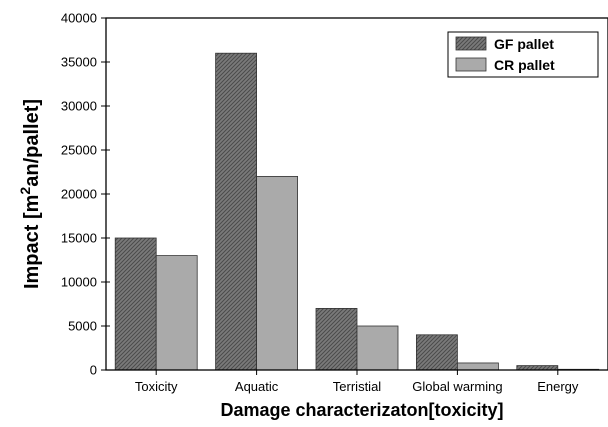 The image size is (608, 427). What do you see at coordinates (336, 339) in the screenshot?
I see `bar-gf-pallet-terristial` at bounding box center [336, 339].